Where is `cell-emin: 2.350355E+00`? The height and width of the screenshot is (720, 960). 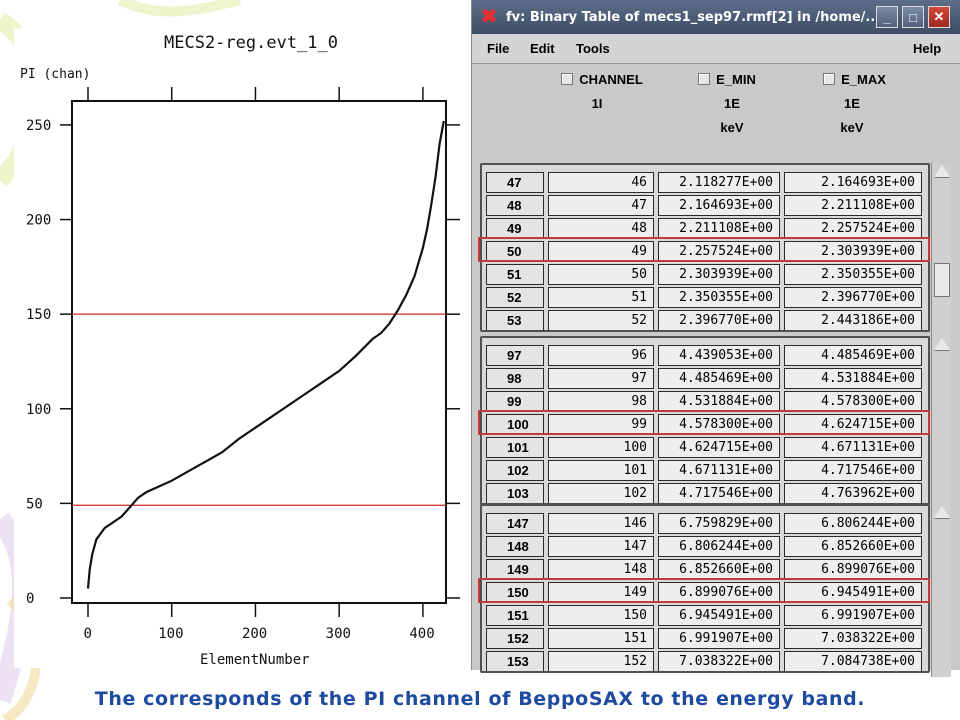 cell-emin: 2.350355E+00 is located at coordinates (719, 297).